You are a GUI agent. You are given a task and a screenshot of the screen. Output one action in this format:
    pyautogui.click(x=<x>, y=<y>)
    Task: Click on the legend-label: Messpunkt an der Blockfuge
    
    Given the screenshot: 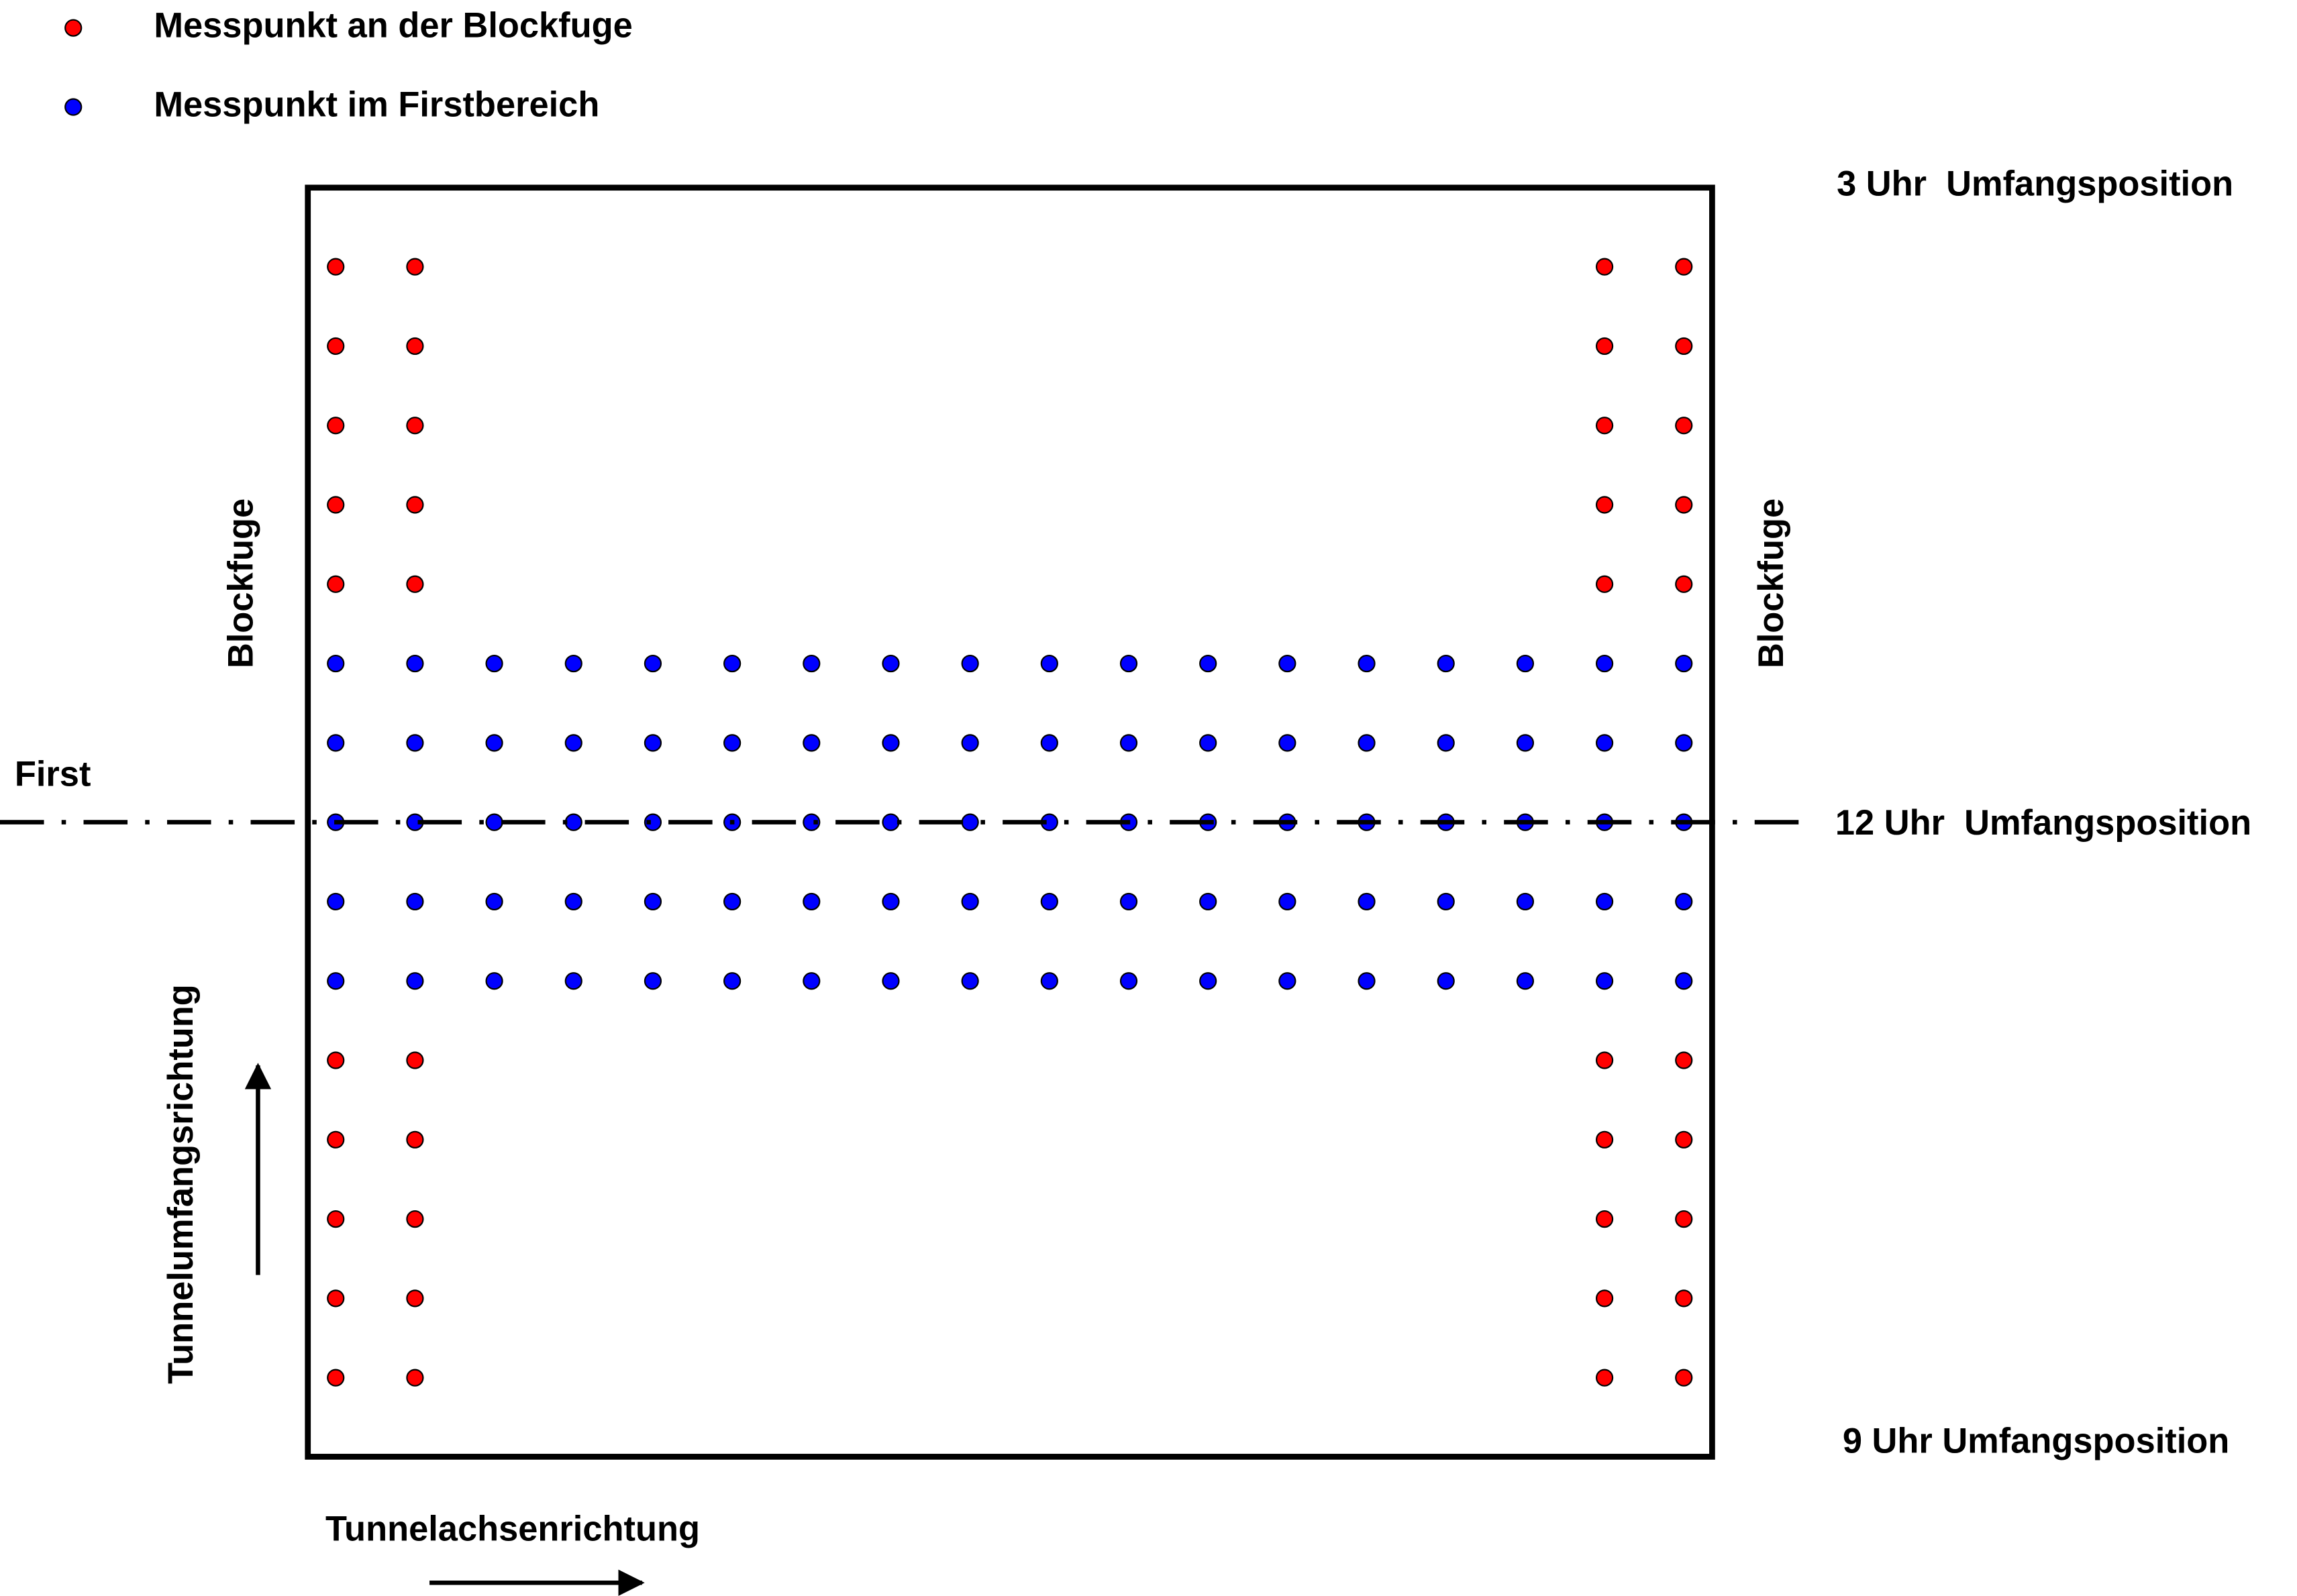 What is the action you would take?
    pyautogui.click(x=393, y=25)
    